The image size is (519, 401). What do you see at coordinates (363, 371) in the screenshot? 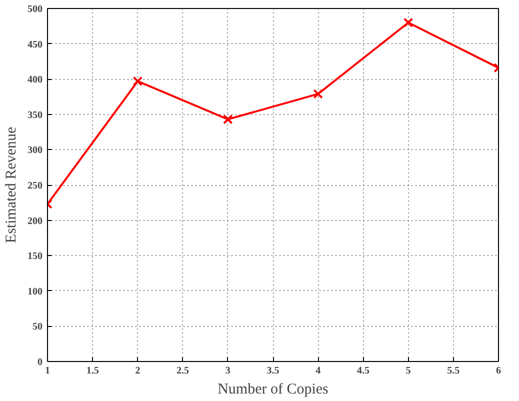
I see `x-tick-label: 4.5` at bounding box center [363, 371].